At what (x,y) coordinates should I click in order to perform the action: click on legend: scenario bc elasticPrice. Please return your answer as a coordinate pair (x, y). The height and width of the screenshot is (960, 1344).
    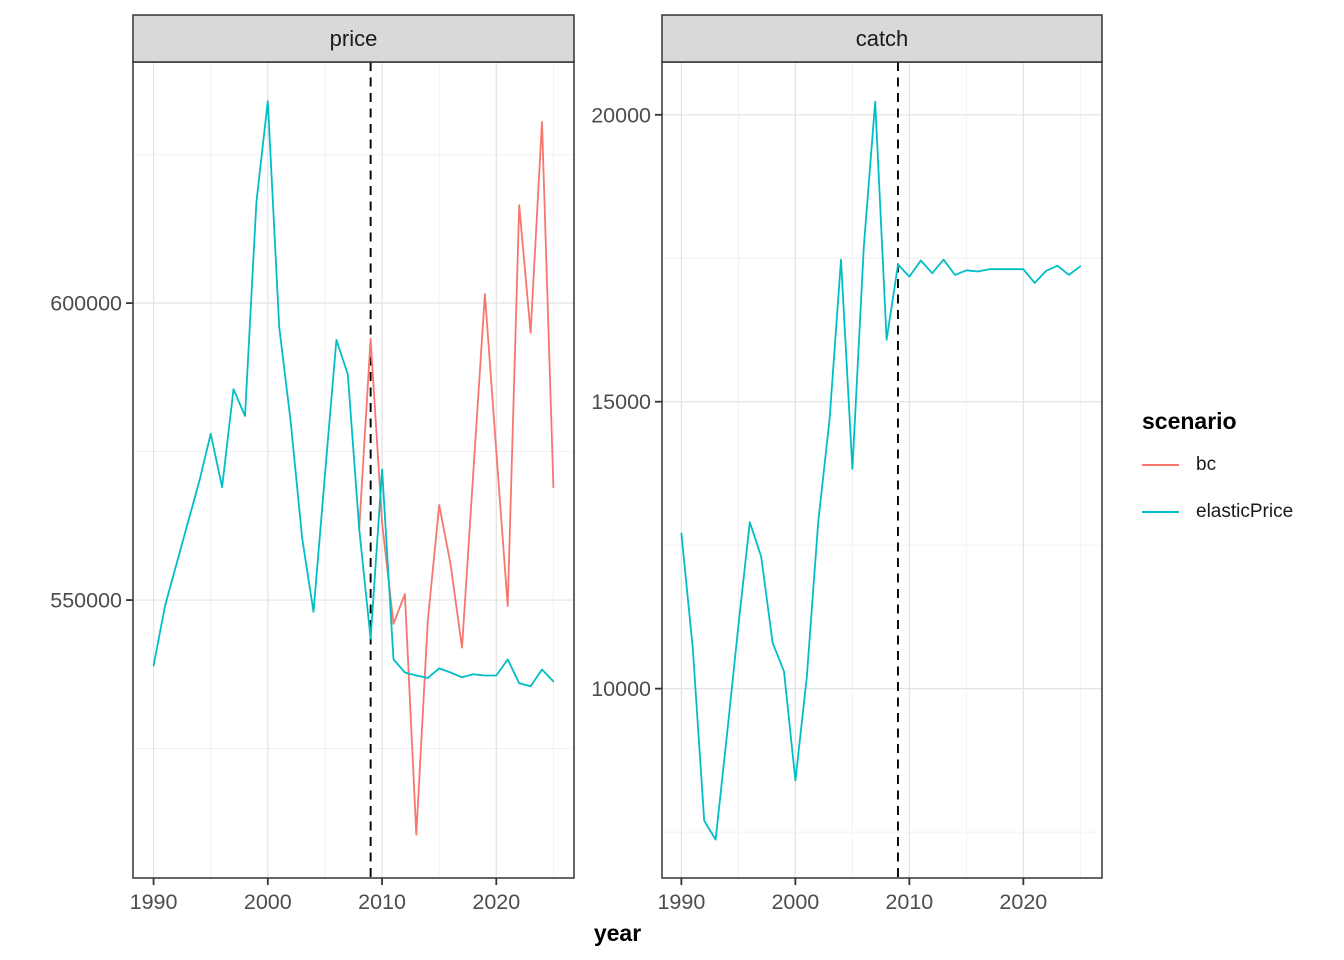
    Looking at the image, I should click on (1242, 477).